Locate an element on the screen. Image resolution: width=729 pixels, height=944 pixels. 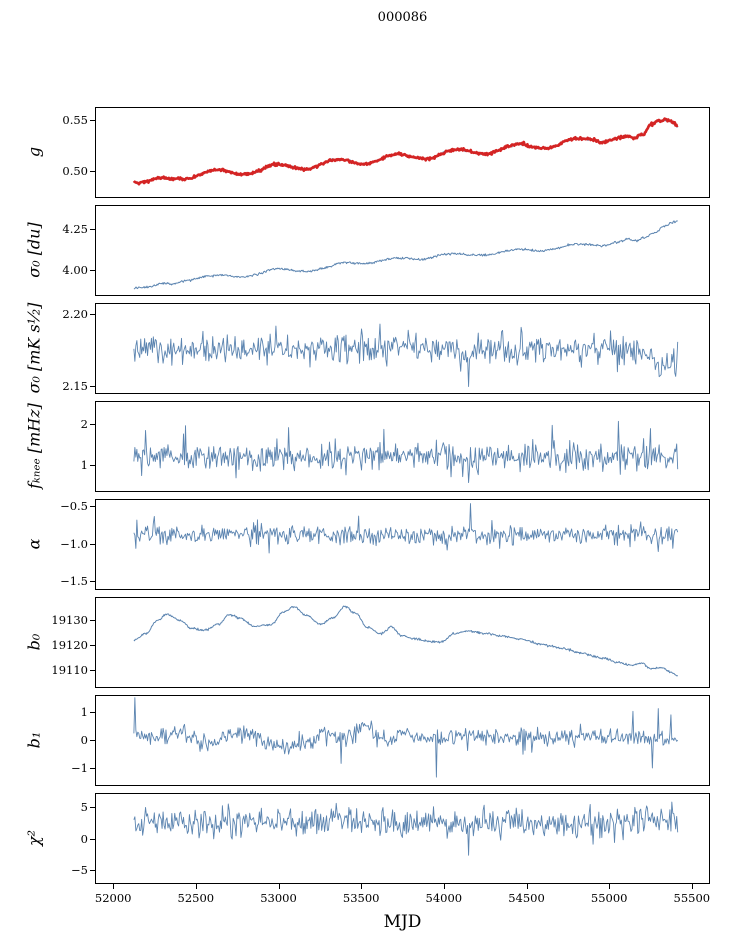
panel-sigma0-mks: σ₀ [mK s¹⁄₂] 2.15 2.20 is located at coordinates (364, 348).